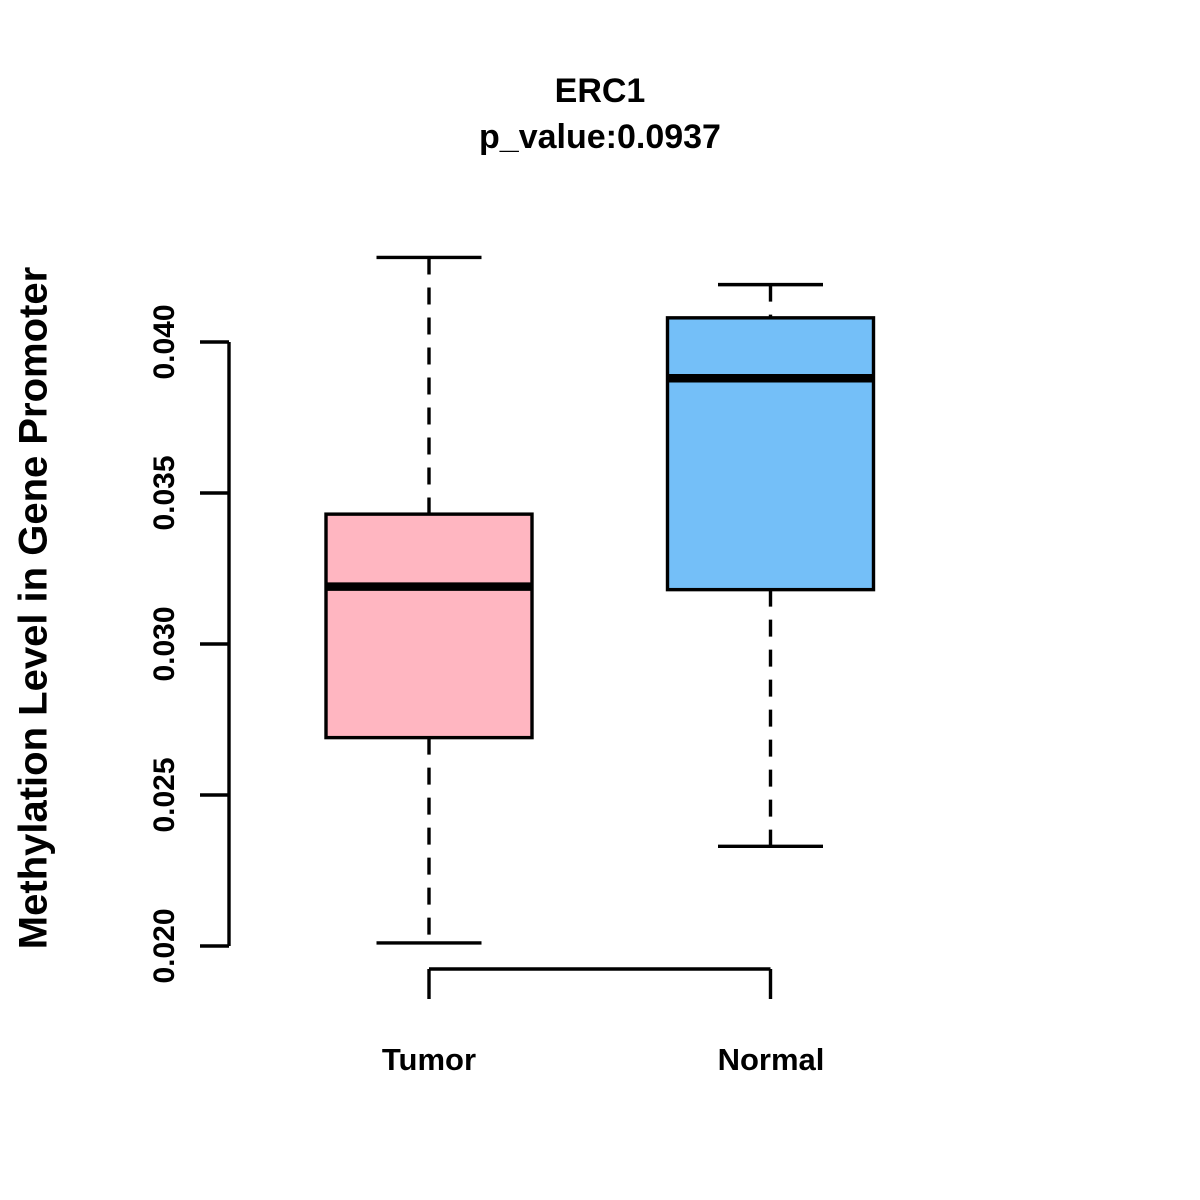 The image size is (1200, 1200). Describe the element at coordinates (164, 492) in the screenshot. I see `y-tick-label: 0.035` at that location.